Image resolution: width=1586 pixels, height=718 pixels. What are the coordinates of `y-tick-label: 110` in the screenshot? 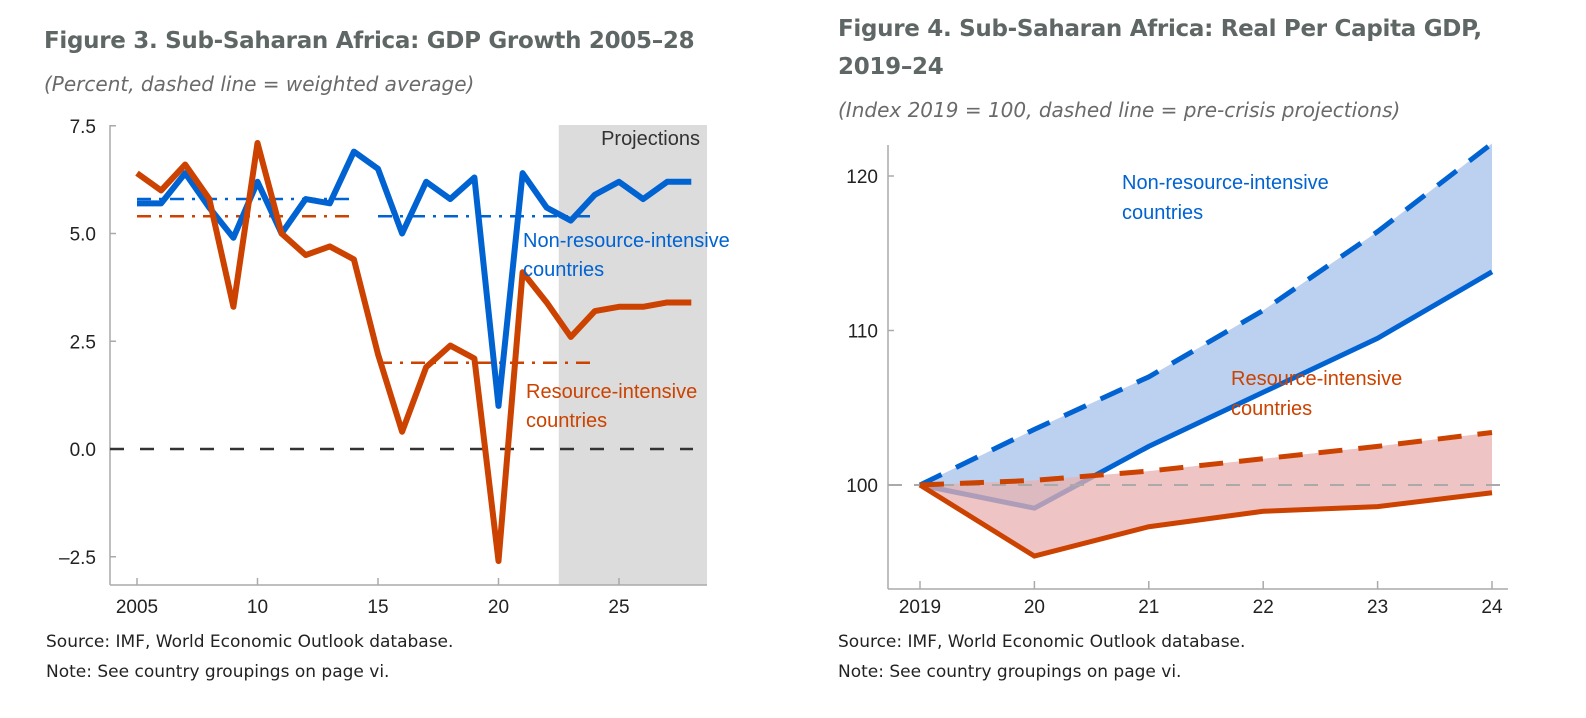 It's located at (863, 332).